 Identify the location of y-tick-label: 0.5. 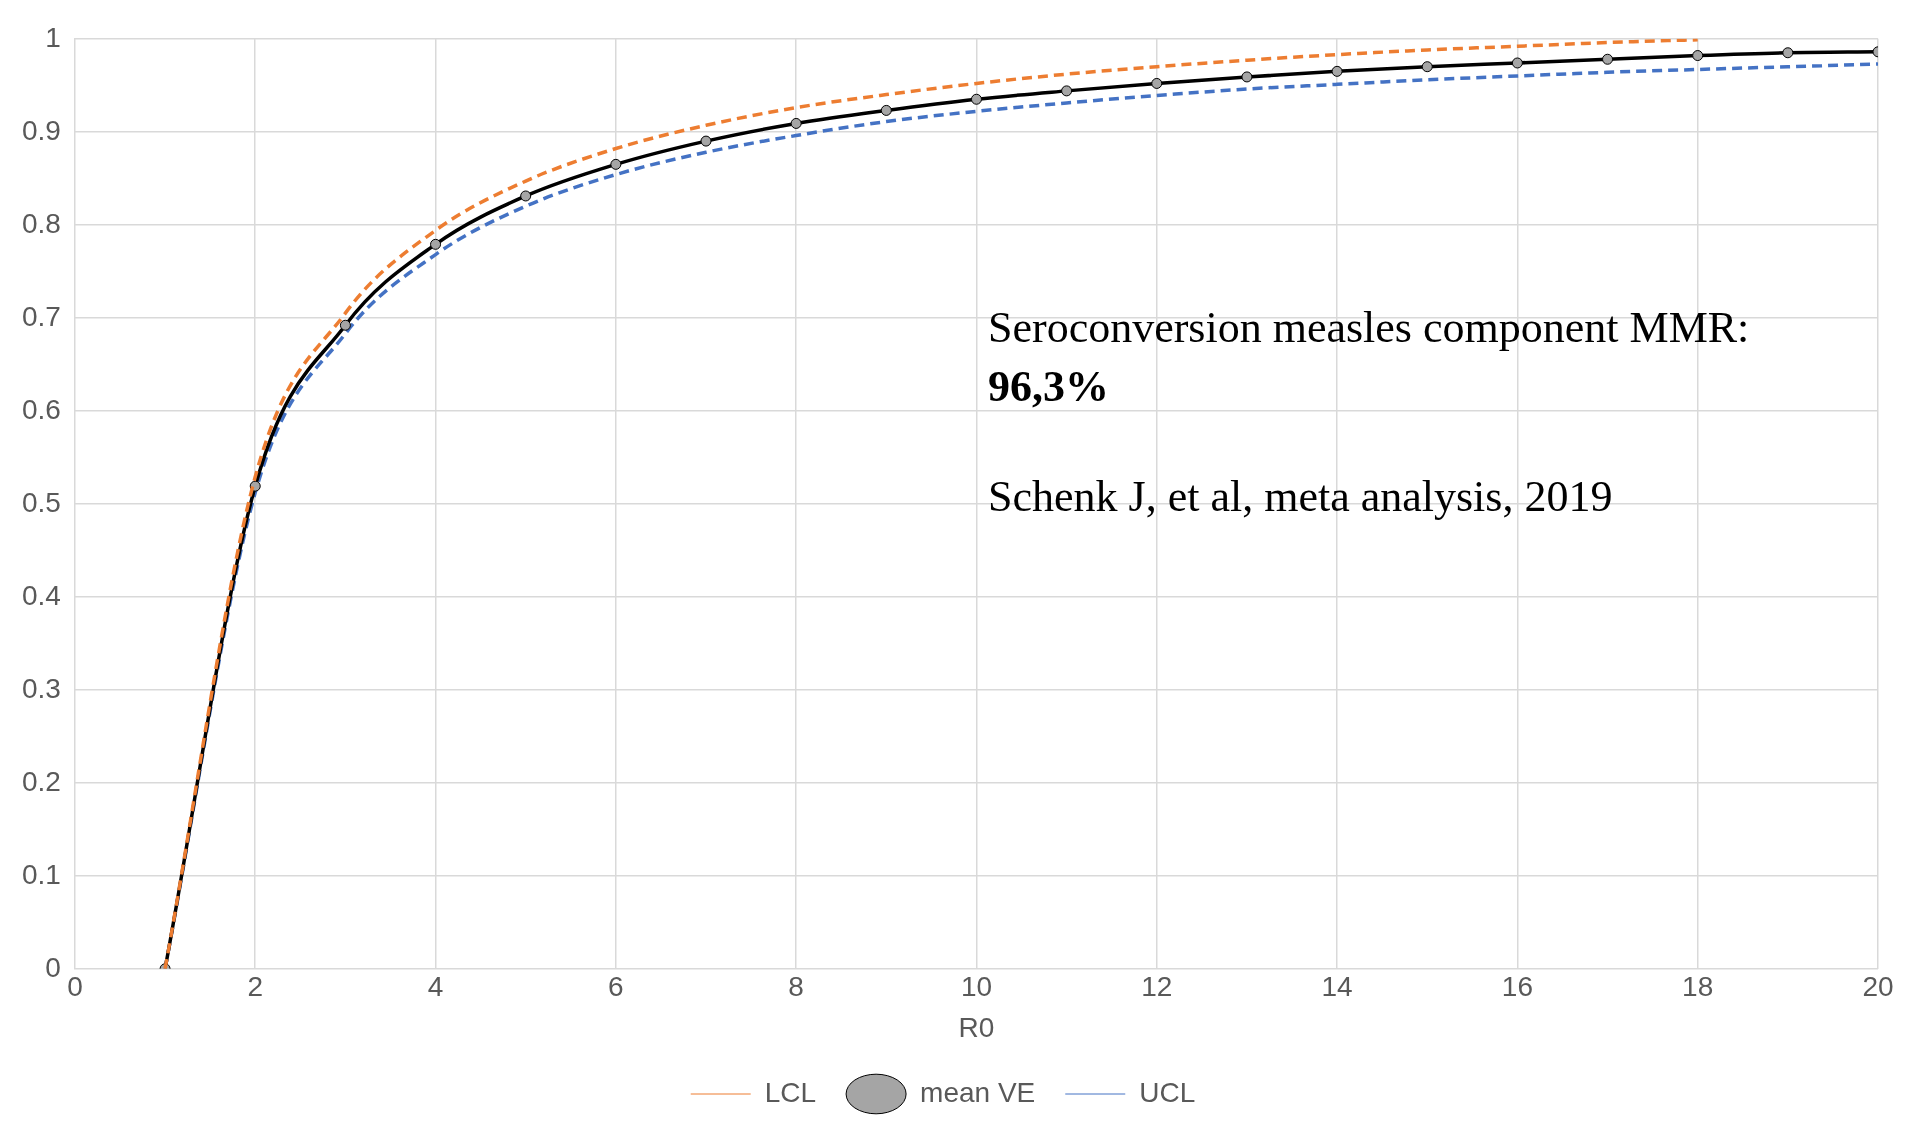
(41, 502).